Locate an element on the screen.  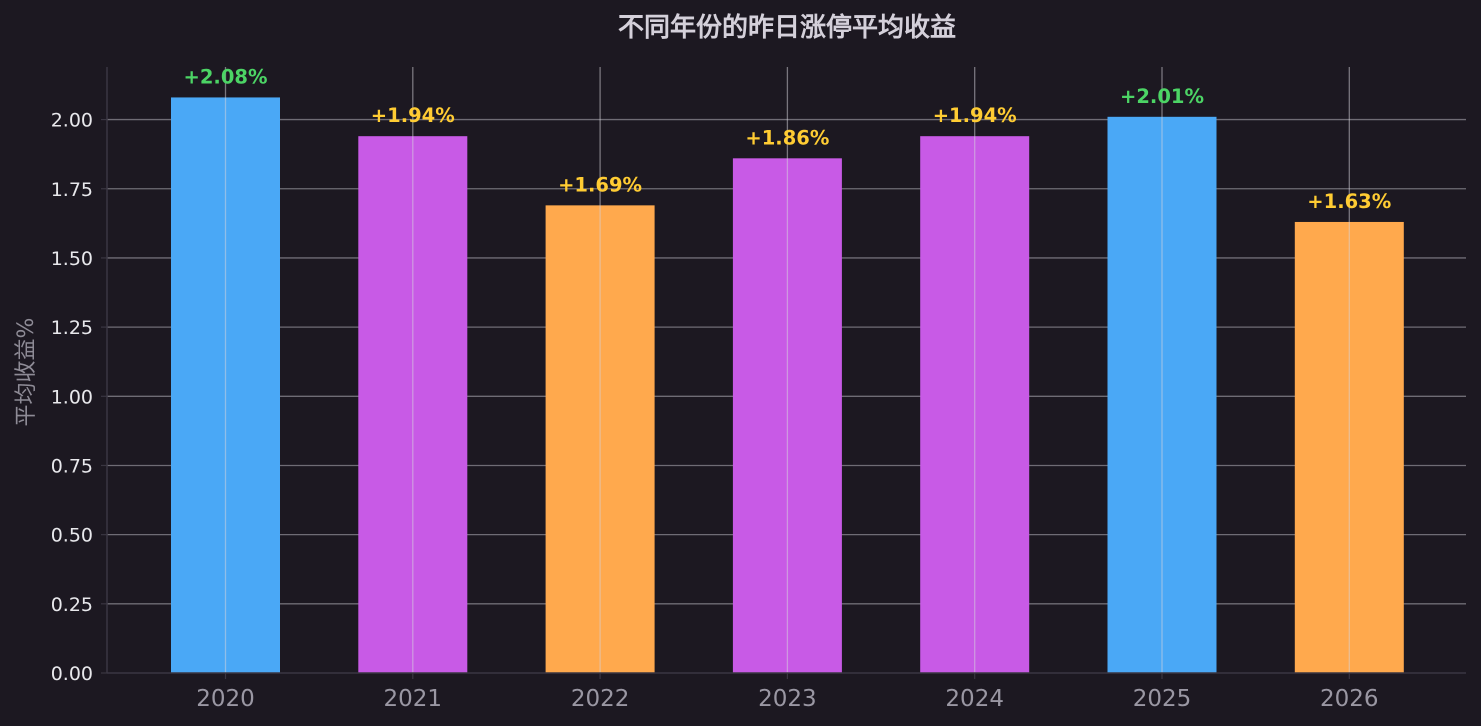
y-axis-label: 平均收益% is located at coordinates (26, 372).